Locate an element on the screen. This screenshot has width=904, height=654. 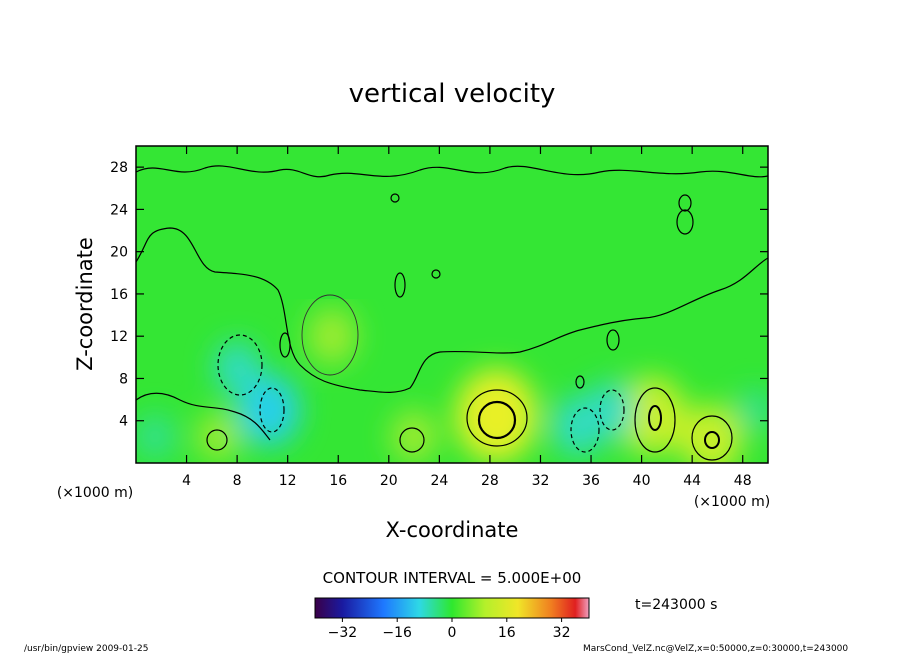
contour-eddy-e is located at coordinates (400, 285).